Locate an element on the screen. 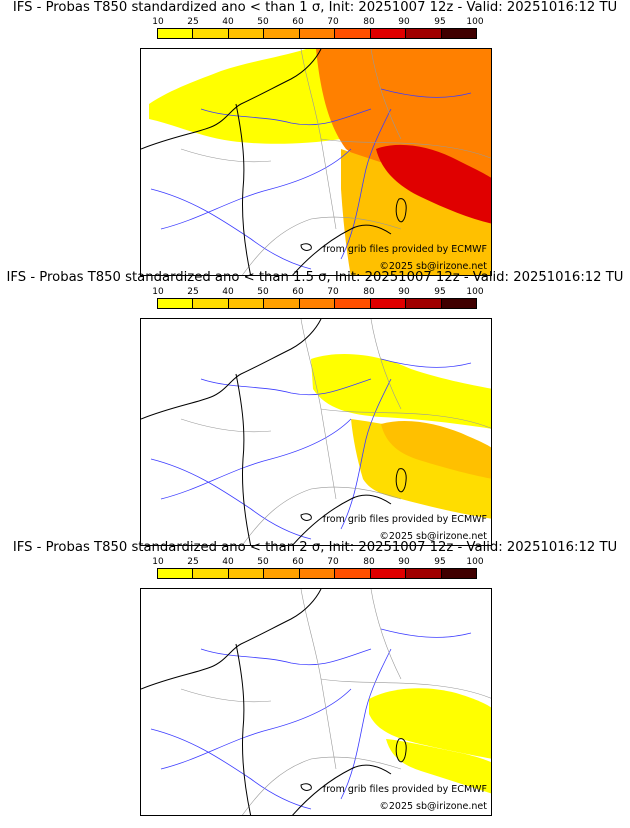  color-bar is located at coordinates (317, 573).